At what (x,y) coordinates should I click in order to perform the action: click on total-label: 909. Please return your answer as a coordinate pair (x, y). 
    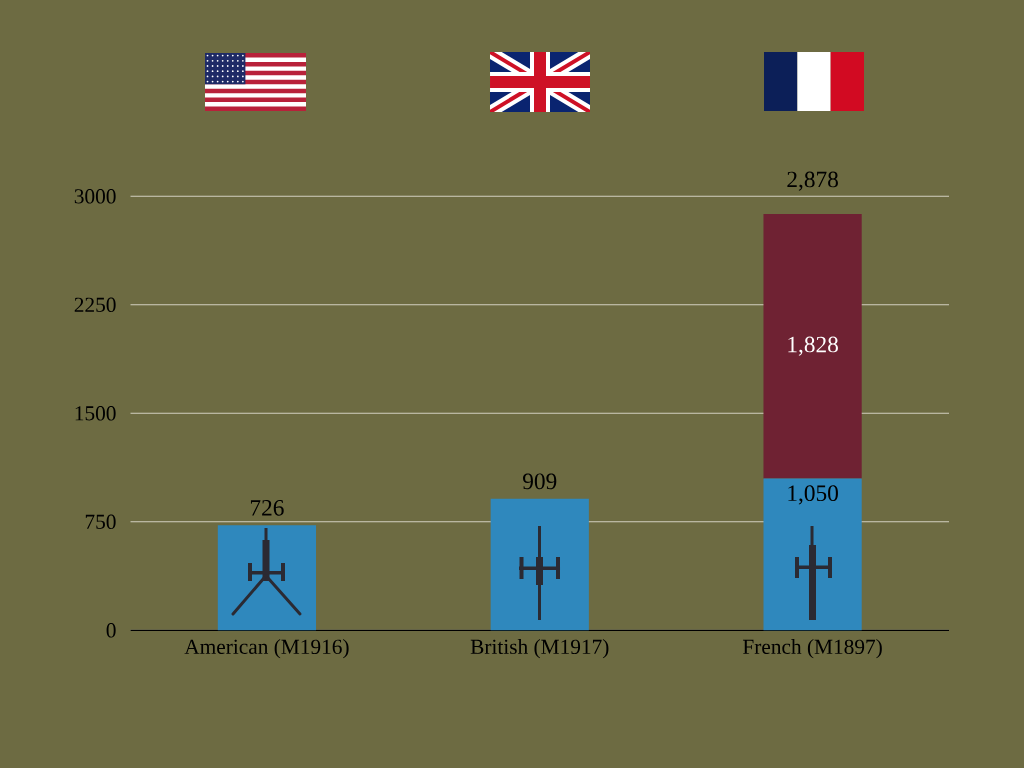
    Looking at the image, I should click on (540, 481).